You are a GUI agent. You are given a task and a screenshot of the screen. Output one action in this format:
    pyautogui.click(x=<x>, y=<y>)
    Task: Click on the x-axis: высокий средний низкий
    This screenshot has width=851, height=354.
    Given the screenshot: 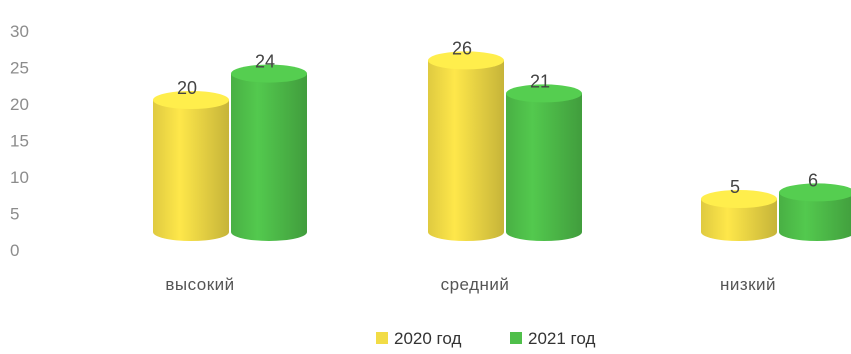 What is the action you would take?
    pyautogui.click(x=470, y=284)
    